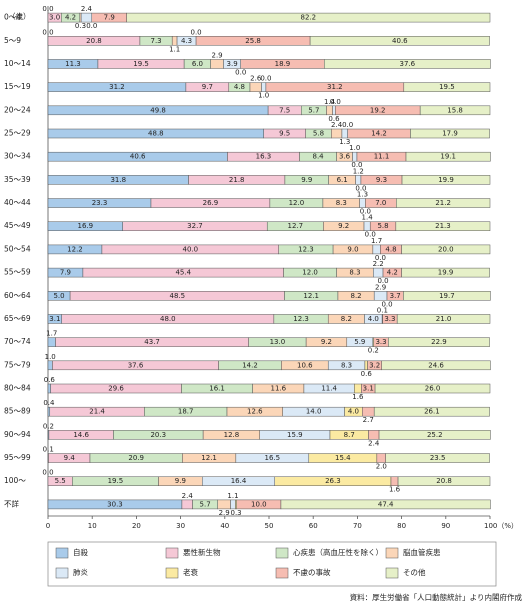 Image resolution: width=529 pixels, height=605 pixels. I want to click on y-tick-label: 80～84, so click(17, 388).